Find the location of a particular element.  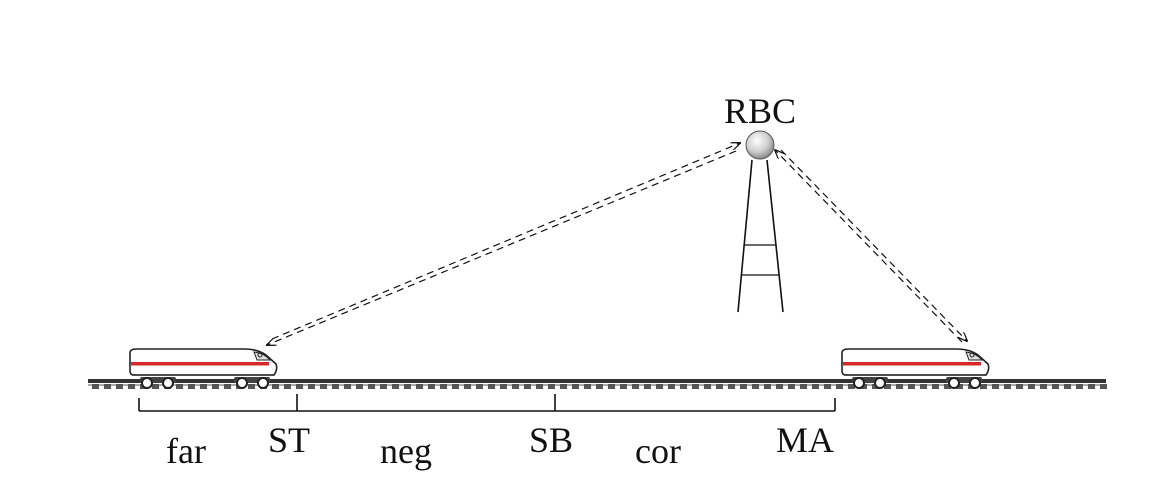

label-neg: neg is located at coordinates (406, 451).